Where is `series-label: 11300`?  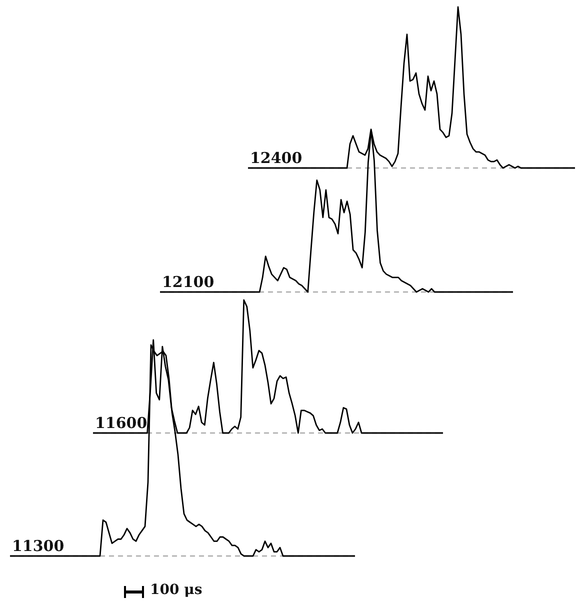
series-label: 11300 is located at coordinates (38, 546).